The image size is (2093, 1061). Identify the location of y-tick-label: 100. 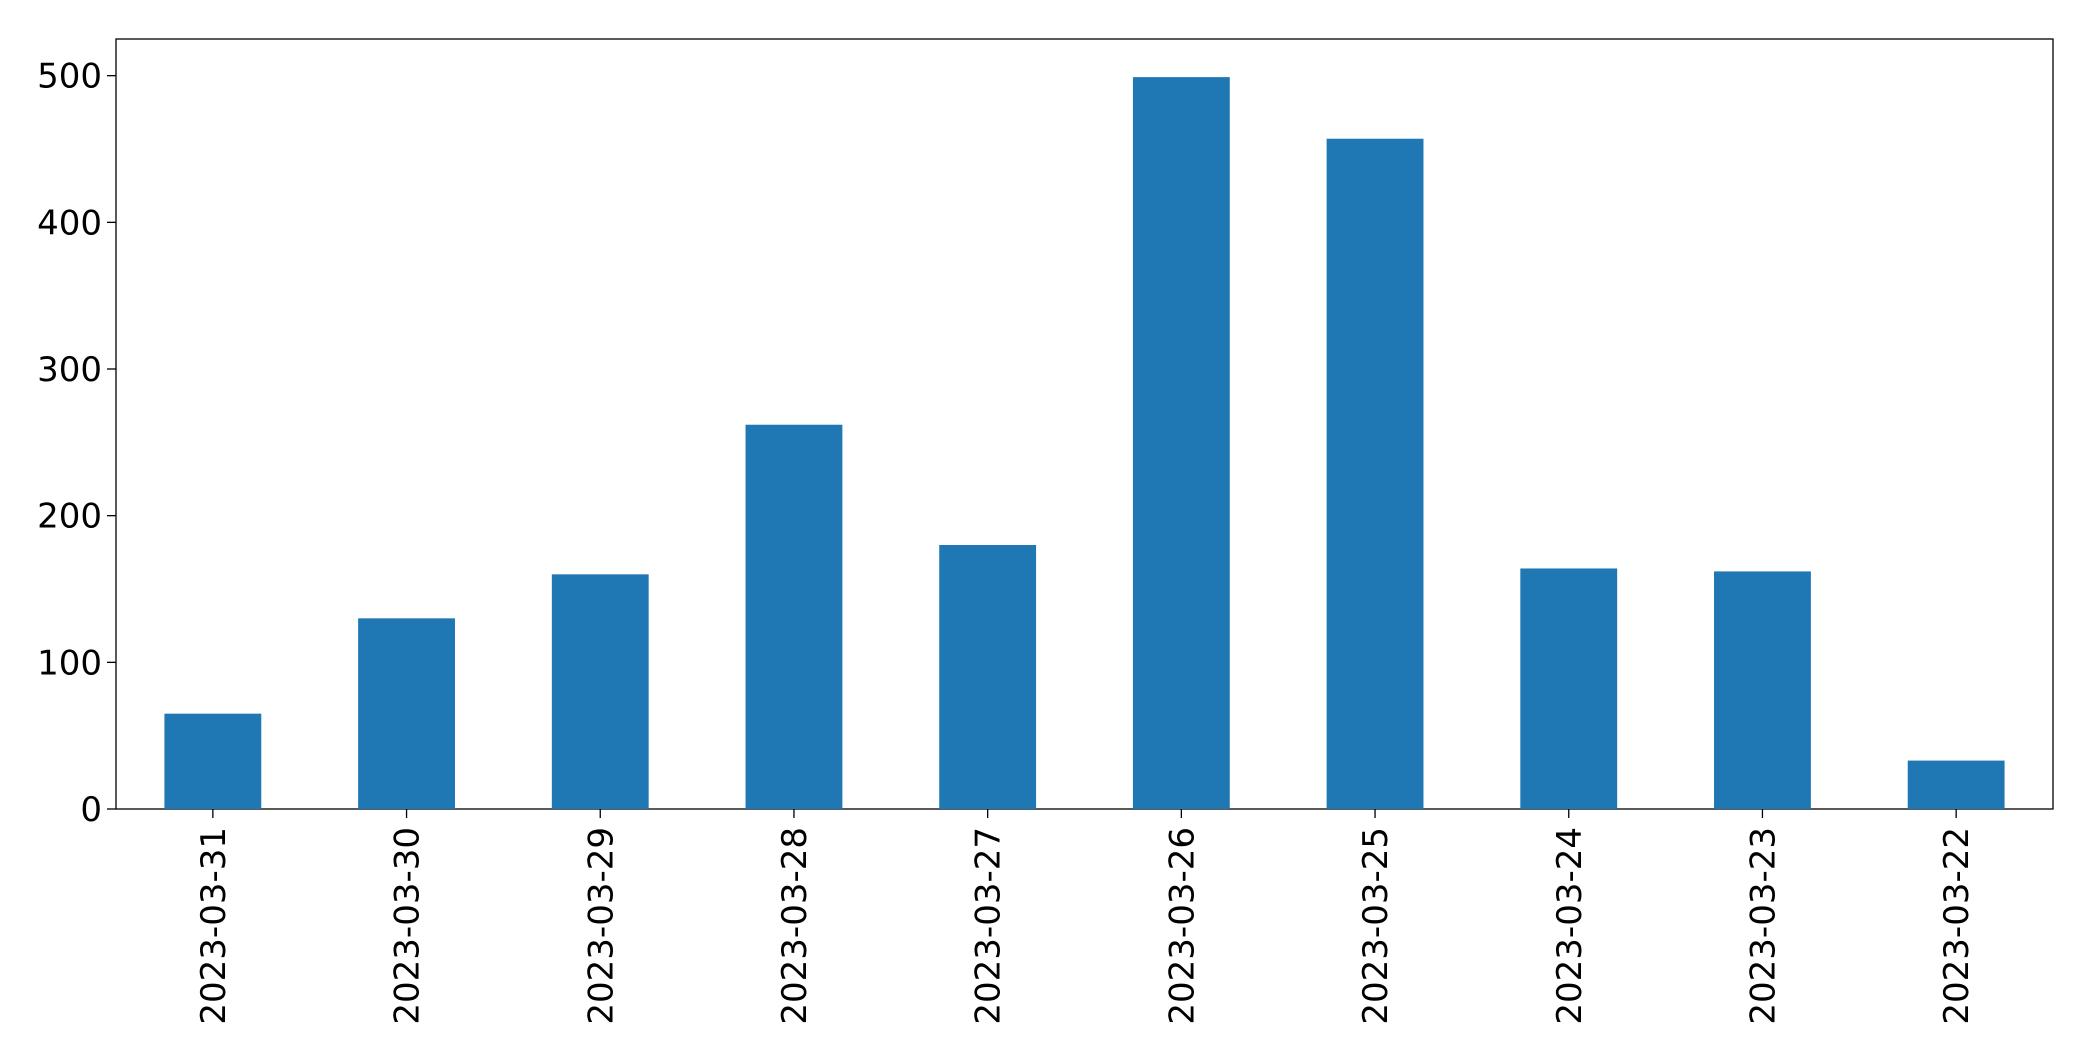
(69, 663).